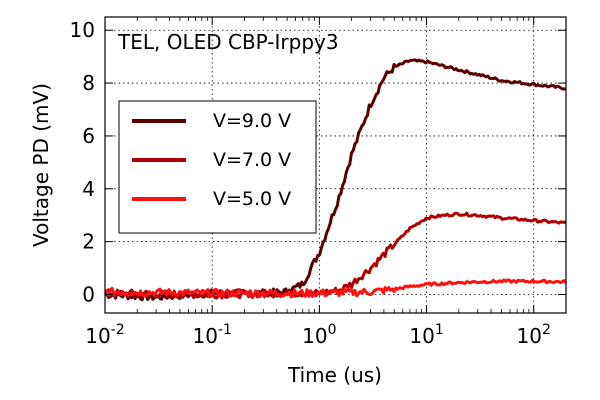 The height and width of the screenshot is (400, 600). I want to click on y-tick-label: 10, so click(82, 30).